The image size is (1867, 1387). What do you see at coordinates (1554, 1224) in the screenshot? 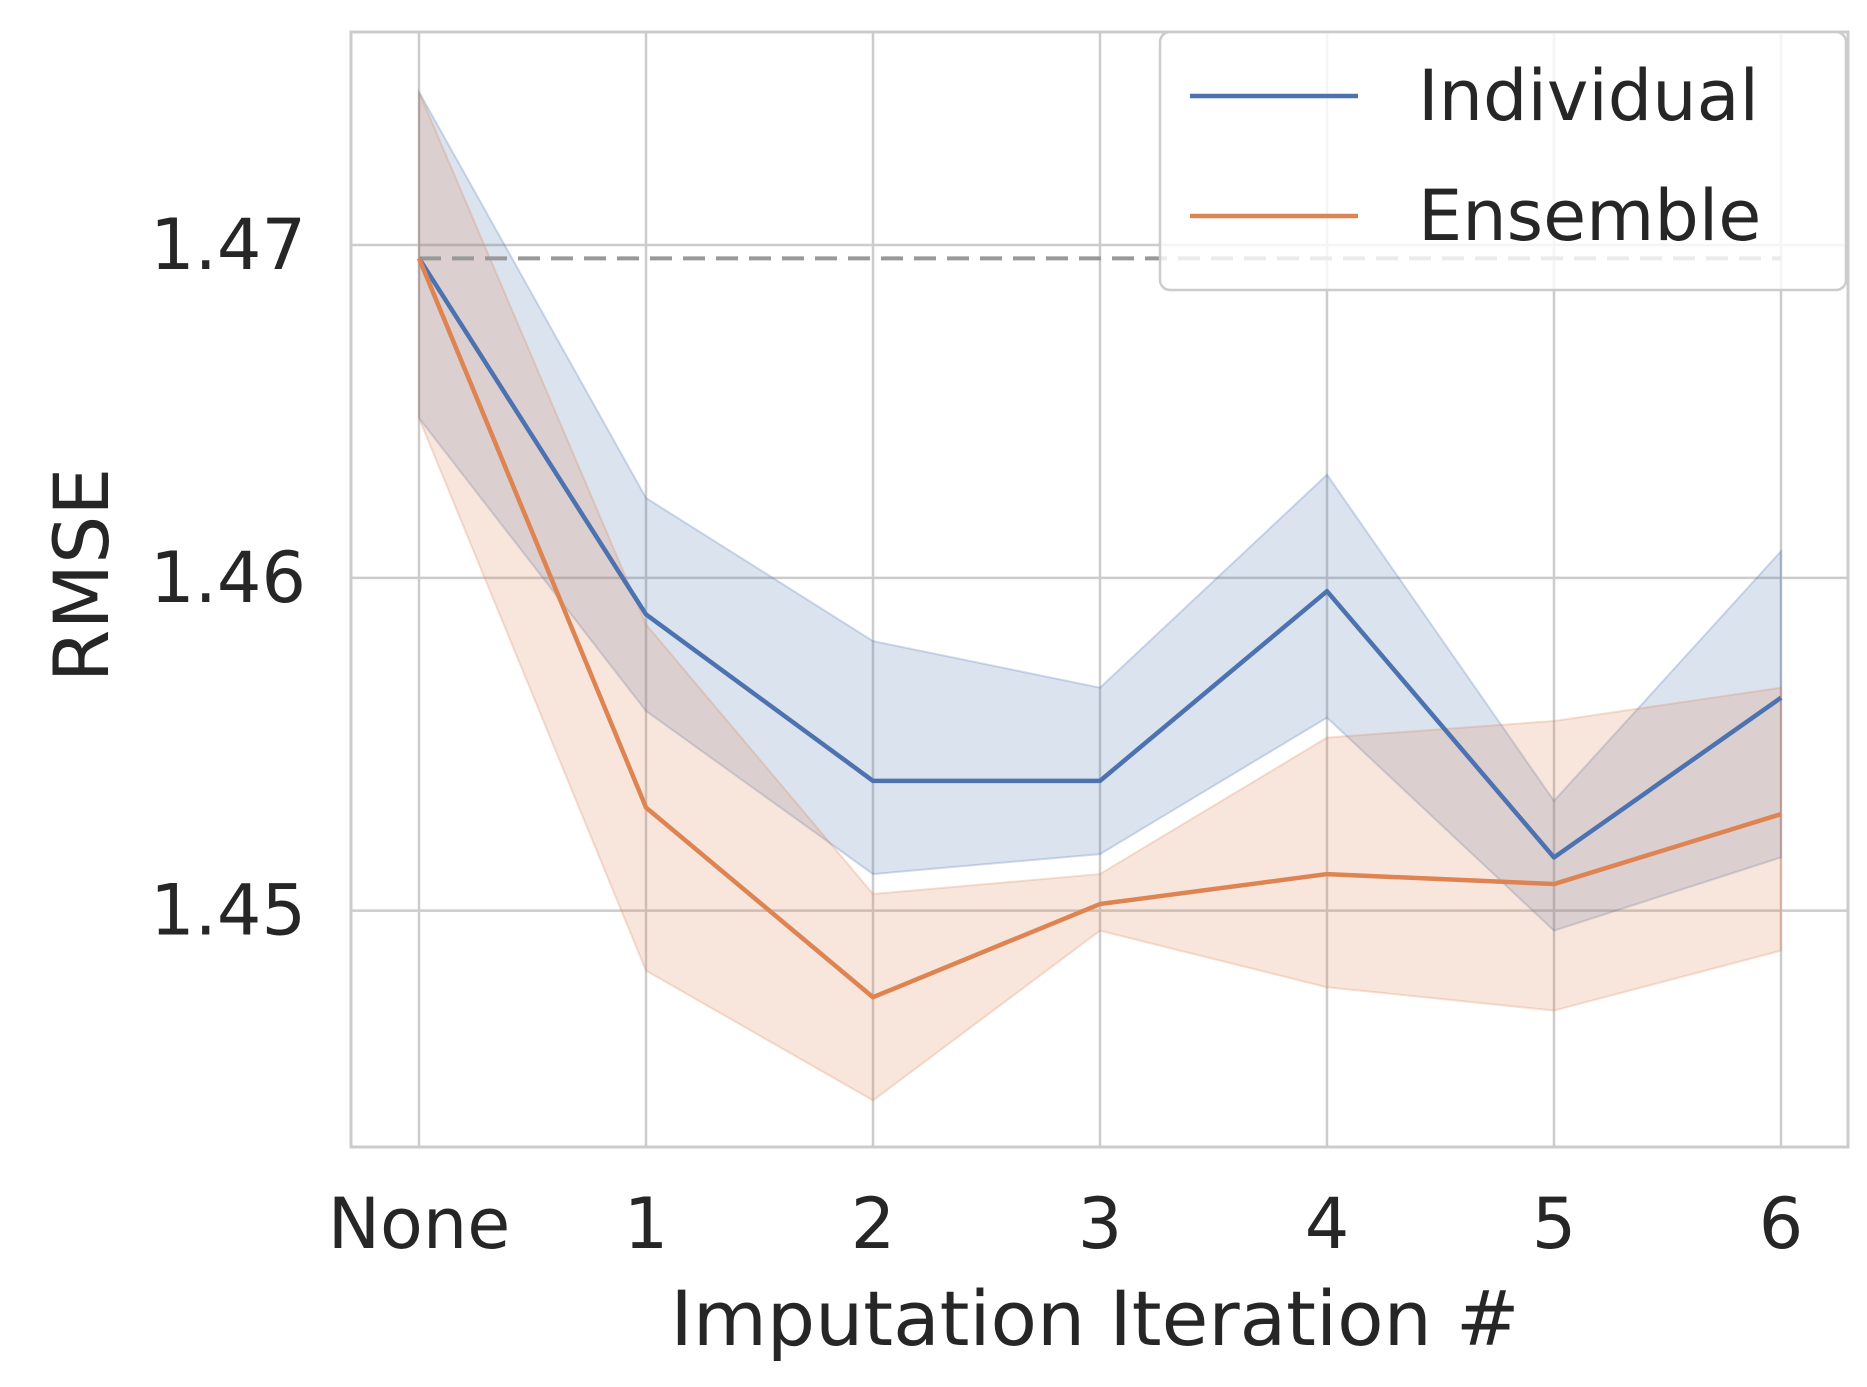
I see `x-tick-5: 5` at bounding box center [1554, 1224].